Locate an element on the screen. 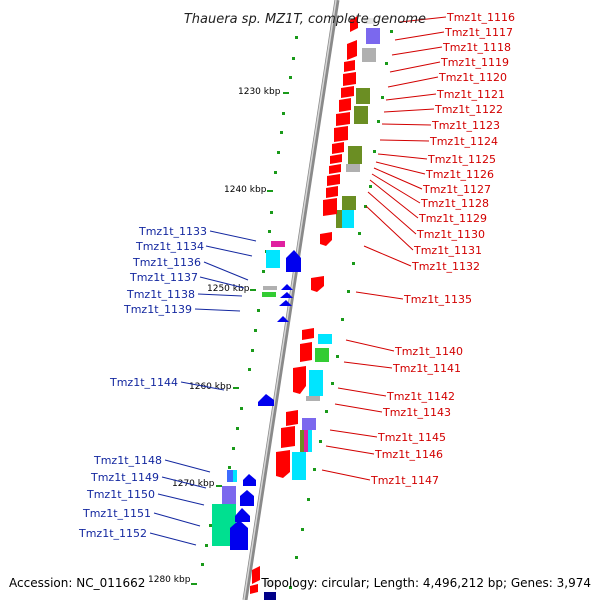 The height and width of the screenshot is (600, 600). gene-label: Tmz1t_1141 is located at coordinates (426, 368).